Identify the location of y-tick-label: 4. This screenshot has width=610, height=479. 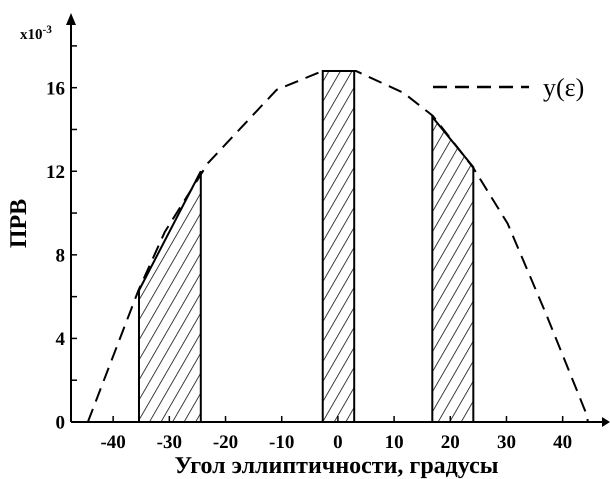
(61, 339).